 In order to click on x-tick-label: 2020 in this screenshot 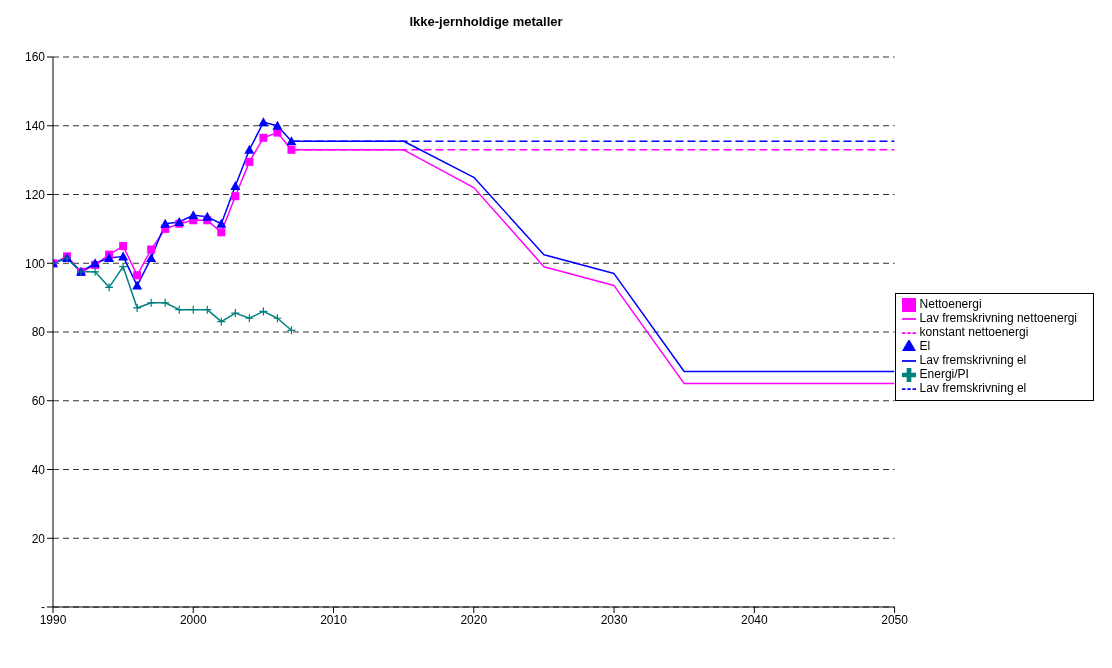, I will do `click(474, 619)`.